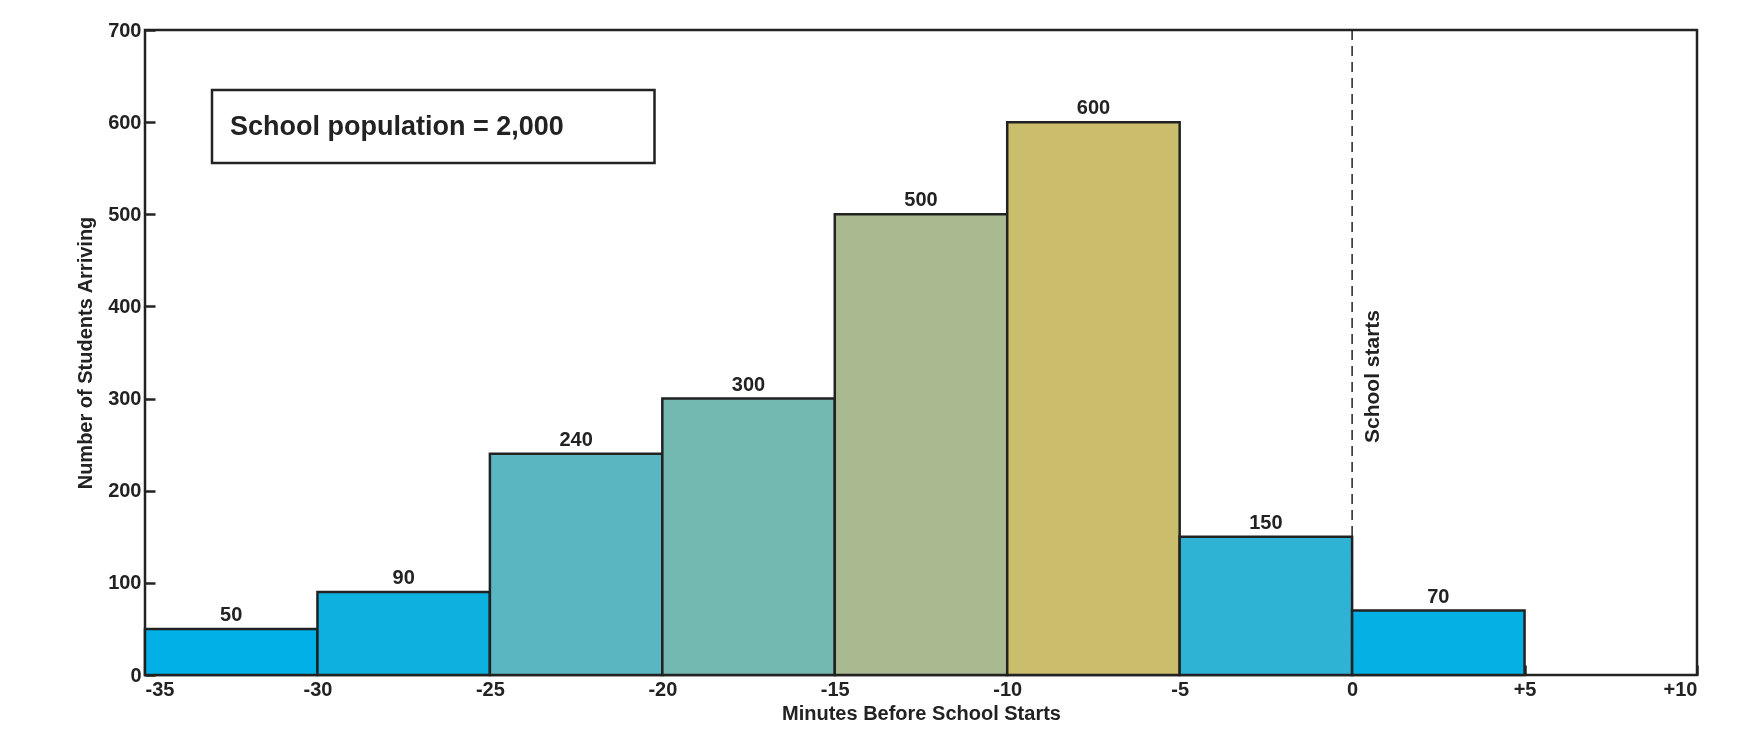 The width and height of the screenshot is (1750, 750). What do you see at coordinates (403, 577) in the screenshot?
I see `data-label: 90` at bounding box center [403, 577].